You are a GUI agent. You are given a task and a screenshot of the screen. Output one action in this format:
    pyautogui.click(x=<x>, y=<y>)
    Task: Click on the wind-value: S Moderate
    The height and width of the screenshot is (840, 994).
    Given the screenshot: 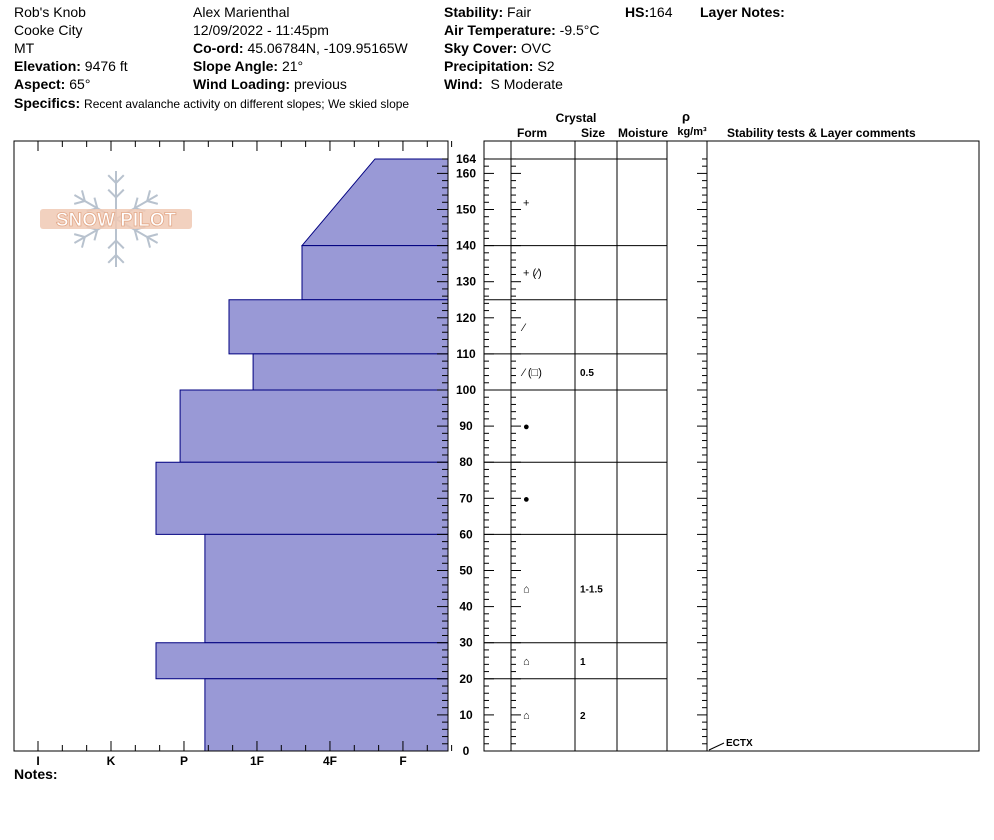 What is the action you would take?
    pyautogui.click(x=526, y=84)
    